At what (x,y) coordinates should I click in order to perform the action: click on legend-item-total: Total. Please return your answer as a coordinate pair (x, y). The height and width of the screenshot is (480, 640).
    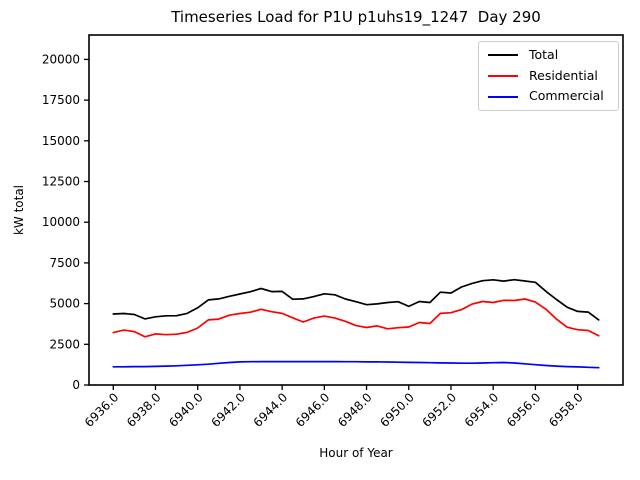
    Looking at the image, I should click on (548, 55).